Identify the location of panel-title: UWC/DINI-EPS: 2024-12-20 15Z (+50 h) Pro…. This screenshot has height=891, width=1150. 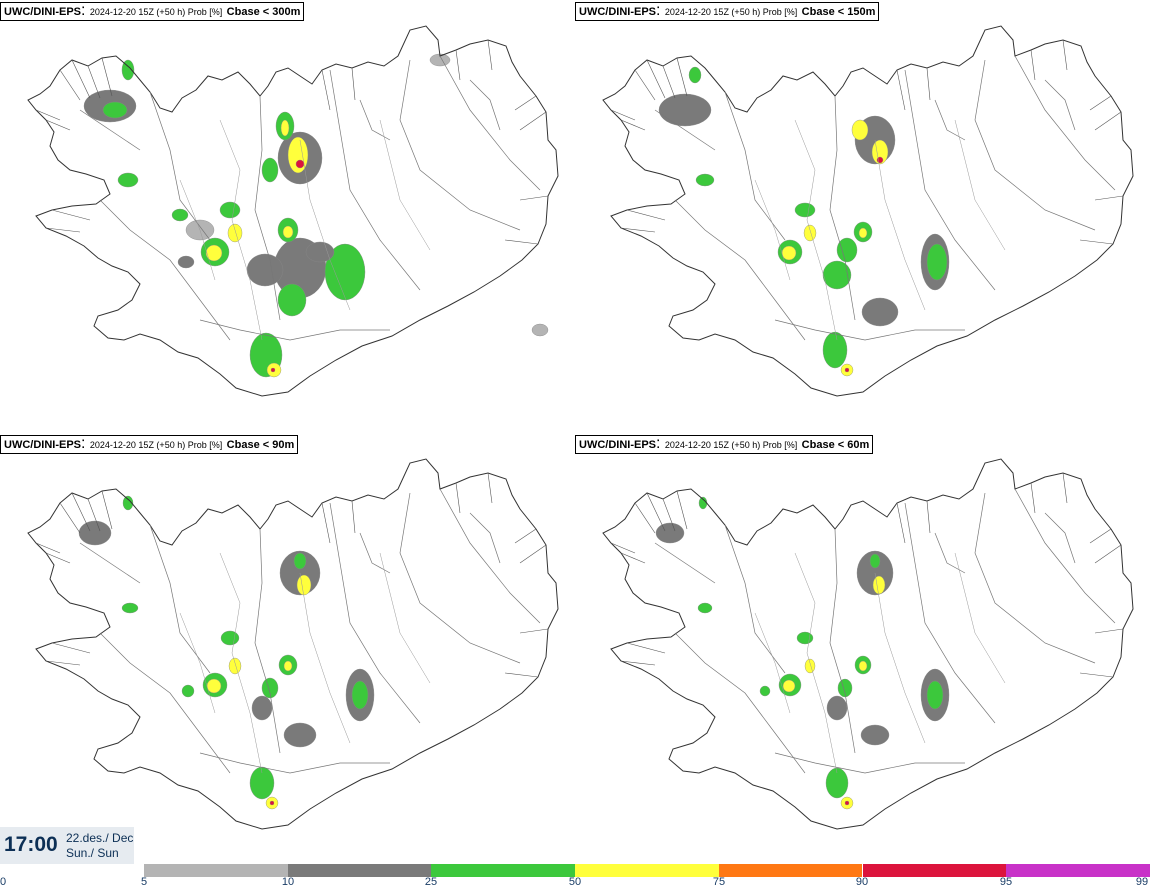
(724, 444).